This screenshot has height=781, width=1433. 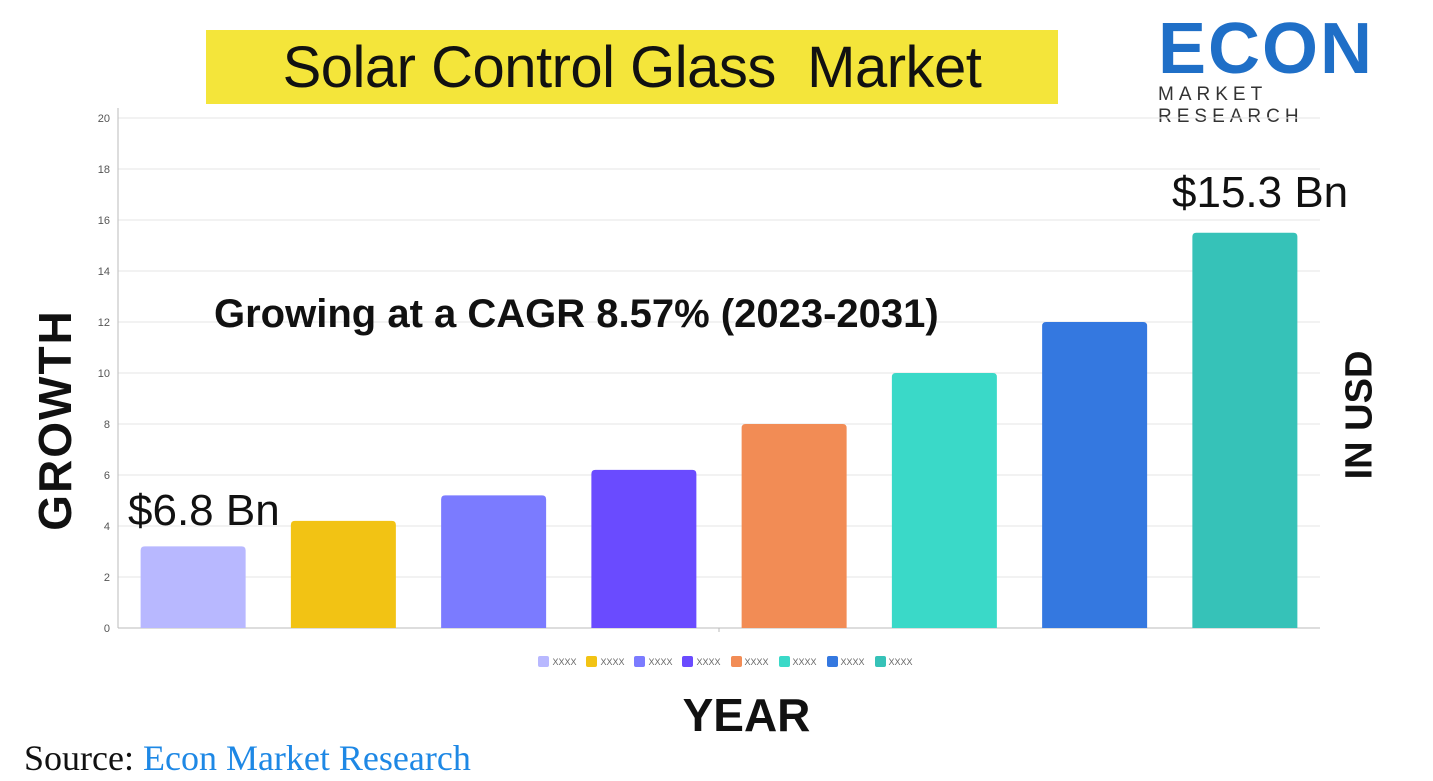 I want to click on logo-wordmark: ECON, so click(x=1266, y=49).